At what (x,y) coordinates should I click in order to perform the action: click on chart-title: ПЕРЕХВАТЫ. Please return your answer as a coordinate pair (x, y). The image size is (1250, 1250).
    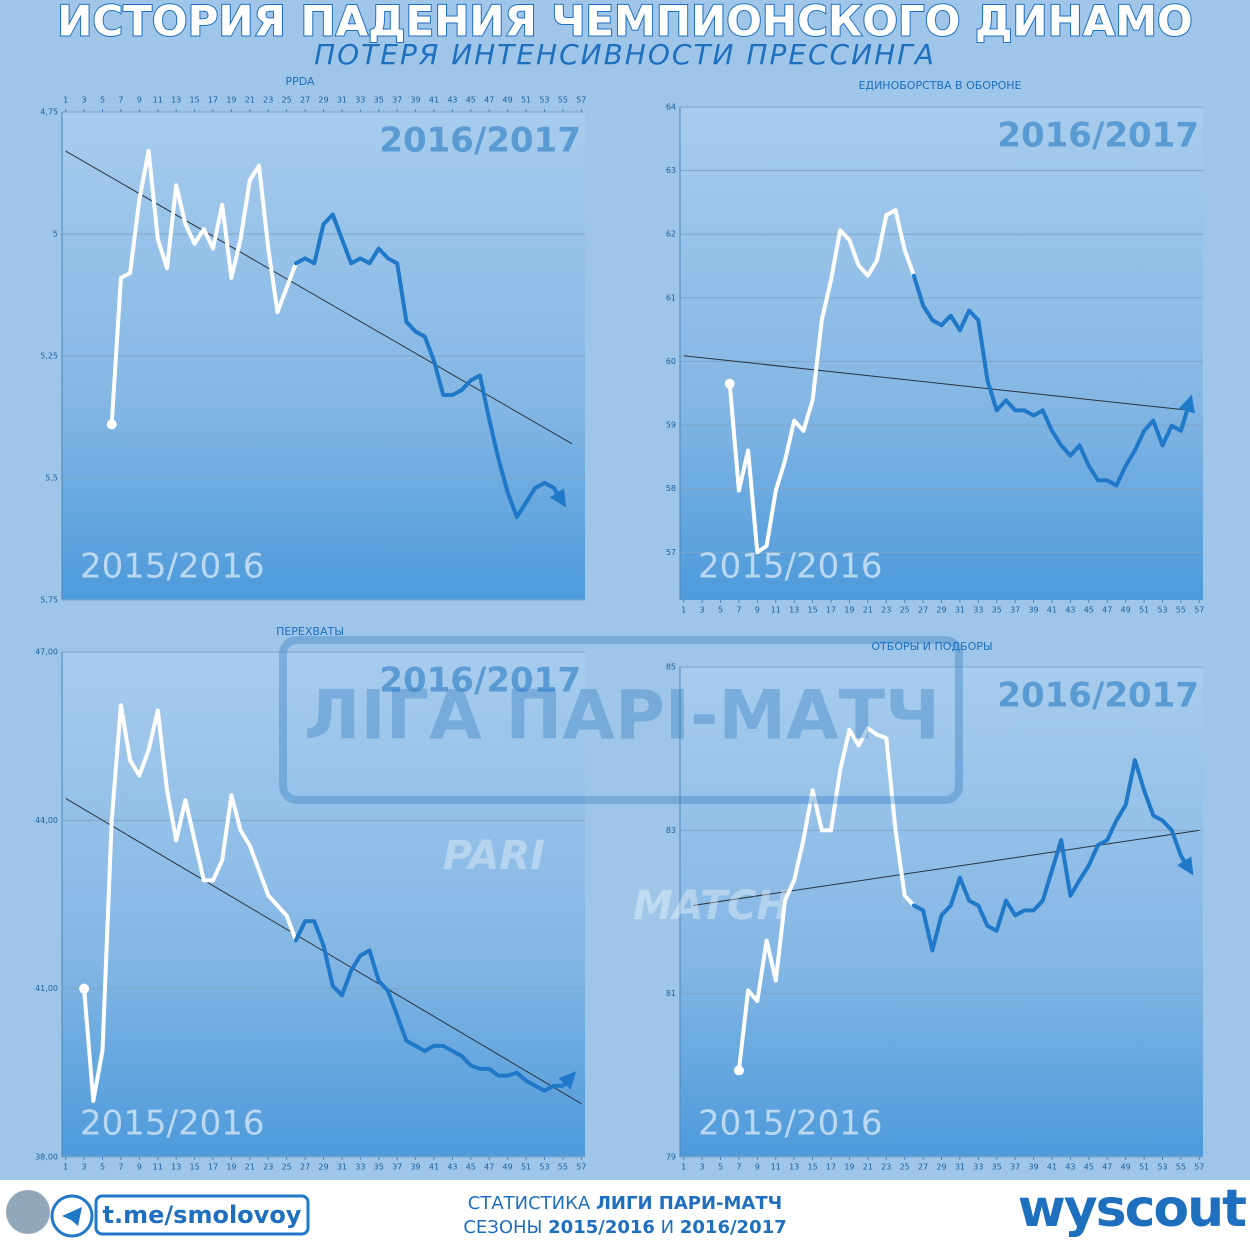
    Looking at the image, I should click on (310, 631).